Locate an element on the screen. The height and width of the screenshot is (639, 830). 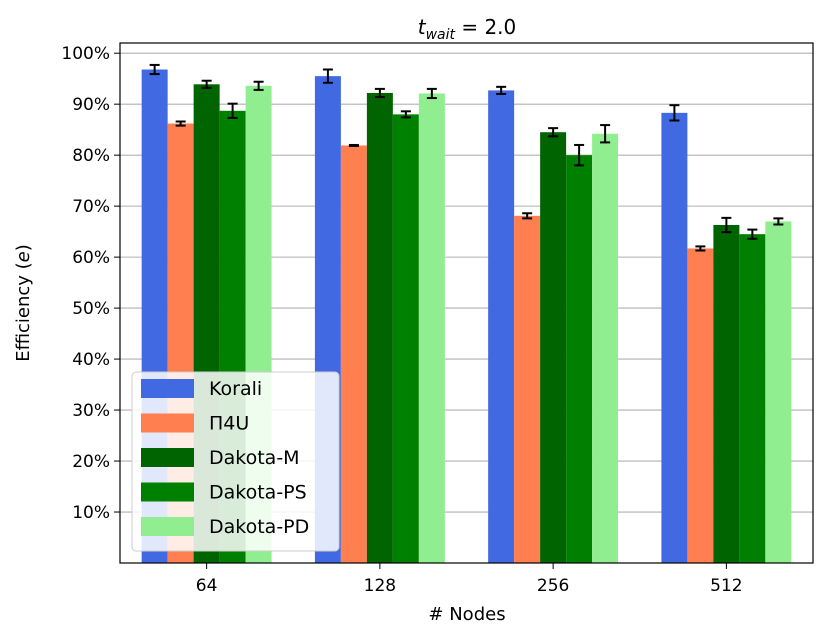
legend: Korali Π4U Dakota-M Dakota-PS Dakota-PD is located at coordinates (235, 461).